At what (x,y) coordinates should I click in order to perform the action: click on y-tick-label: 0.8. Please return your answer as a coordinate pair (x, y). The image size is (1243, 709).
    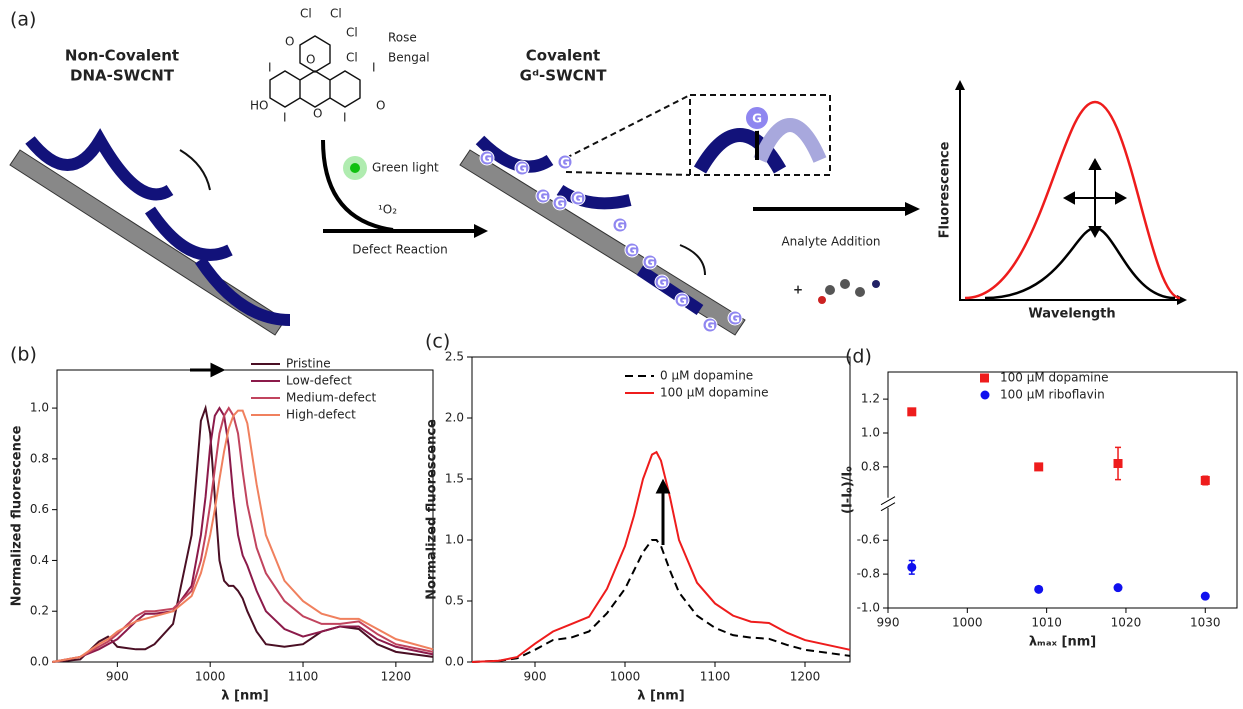
    Looking at the image, I should click on (870, 466).